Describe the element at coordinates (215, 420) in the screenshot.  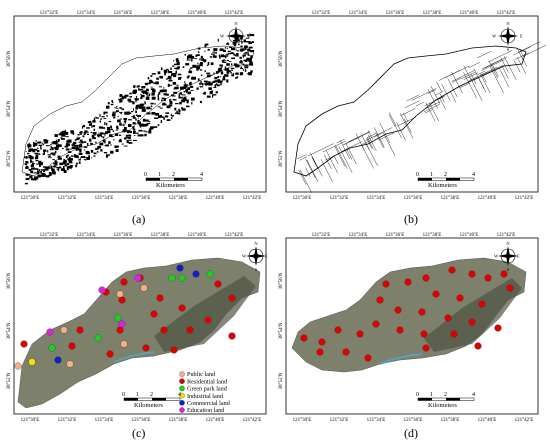
I see `longitude-label: 121°40′E` at that location.